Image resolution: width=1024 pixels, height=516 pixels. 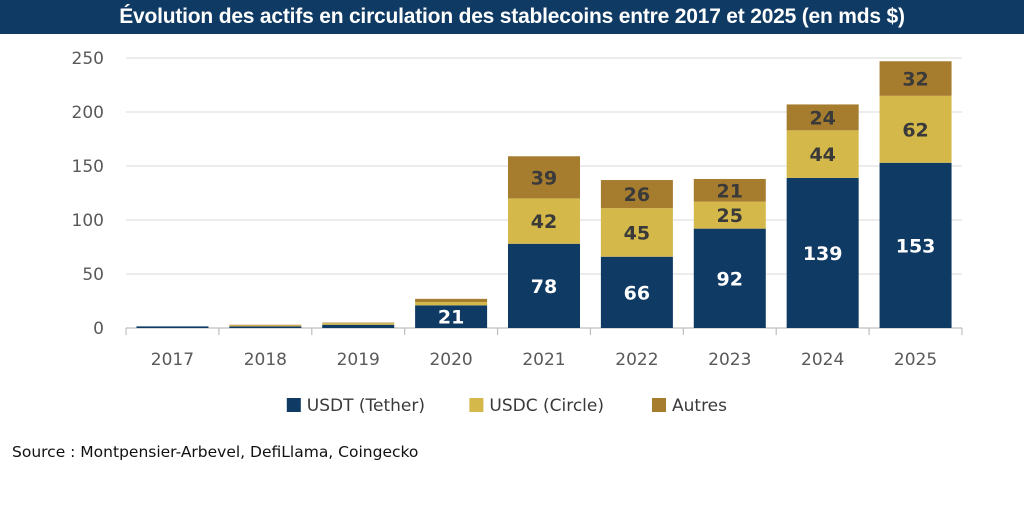 I want to click on y-tick-label: 0, so click(x=98, y=329).